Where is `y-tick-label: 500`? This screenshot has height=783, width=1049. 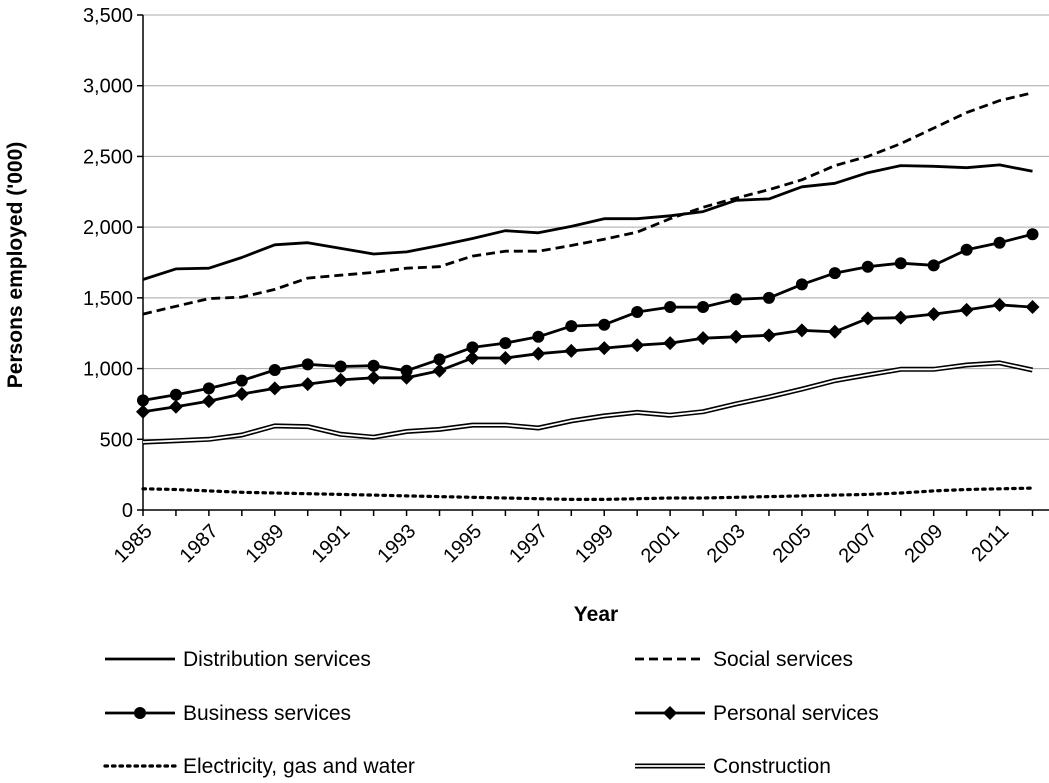 y-tick-label: 500 is located at coordinates (116, 440).